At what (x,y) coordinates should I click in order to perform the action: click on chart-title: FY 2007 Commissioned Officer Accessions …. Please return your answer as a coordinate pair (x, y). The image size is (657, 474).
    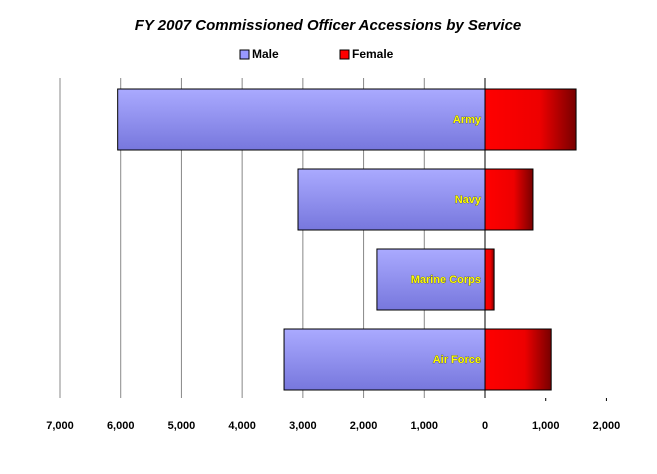
    Looking at the image, I should click on (328, 25).